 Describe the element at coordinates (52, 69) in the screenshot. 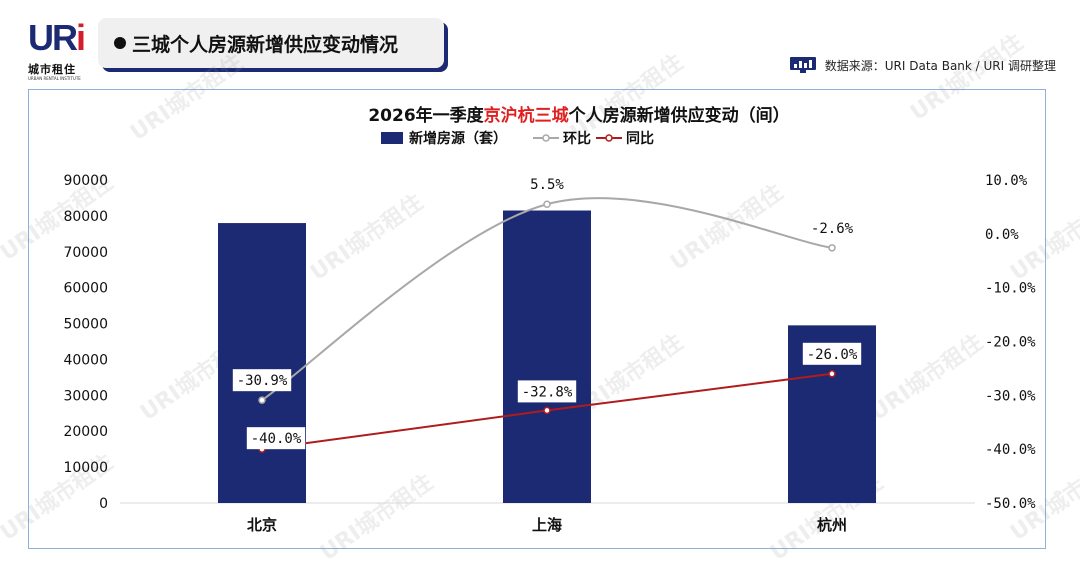

I see `logo-chinese-name: 城市租住` at that location.